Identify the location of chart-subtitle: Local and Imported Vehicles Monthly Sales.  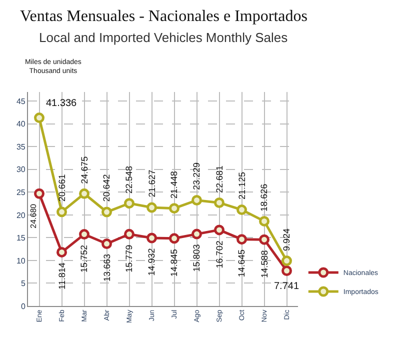
(163, 37).